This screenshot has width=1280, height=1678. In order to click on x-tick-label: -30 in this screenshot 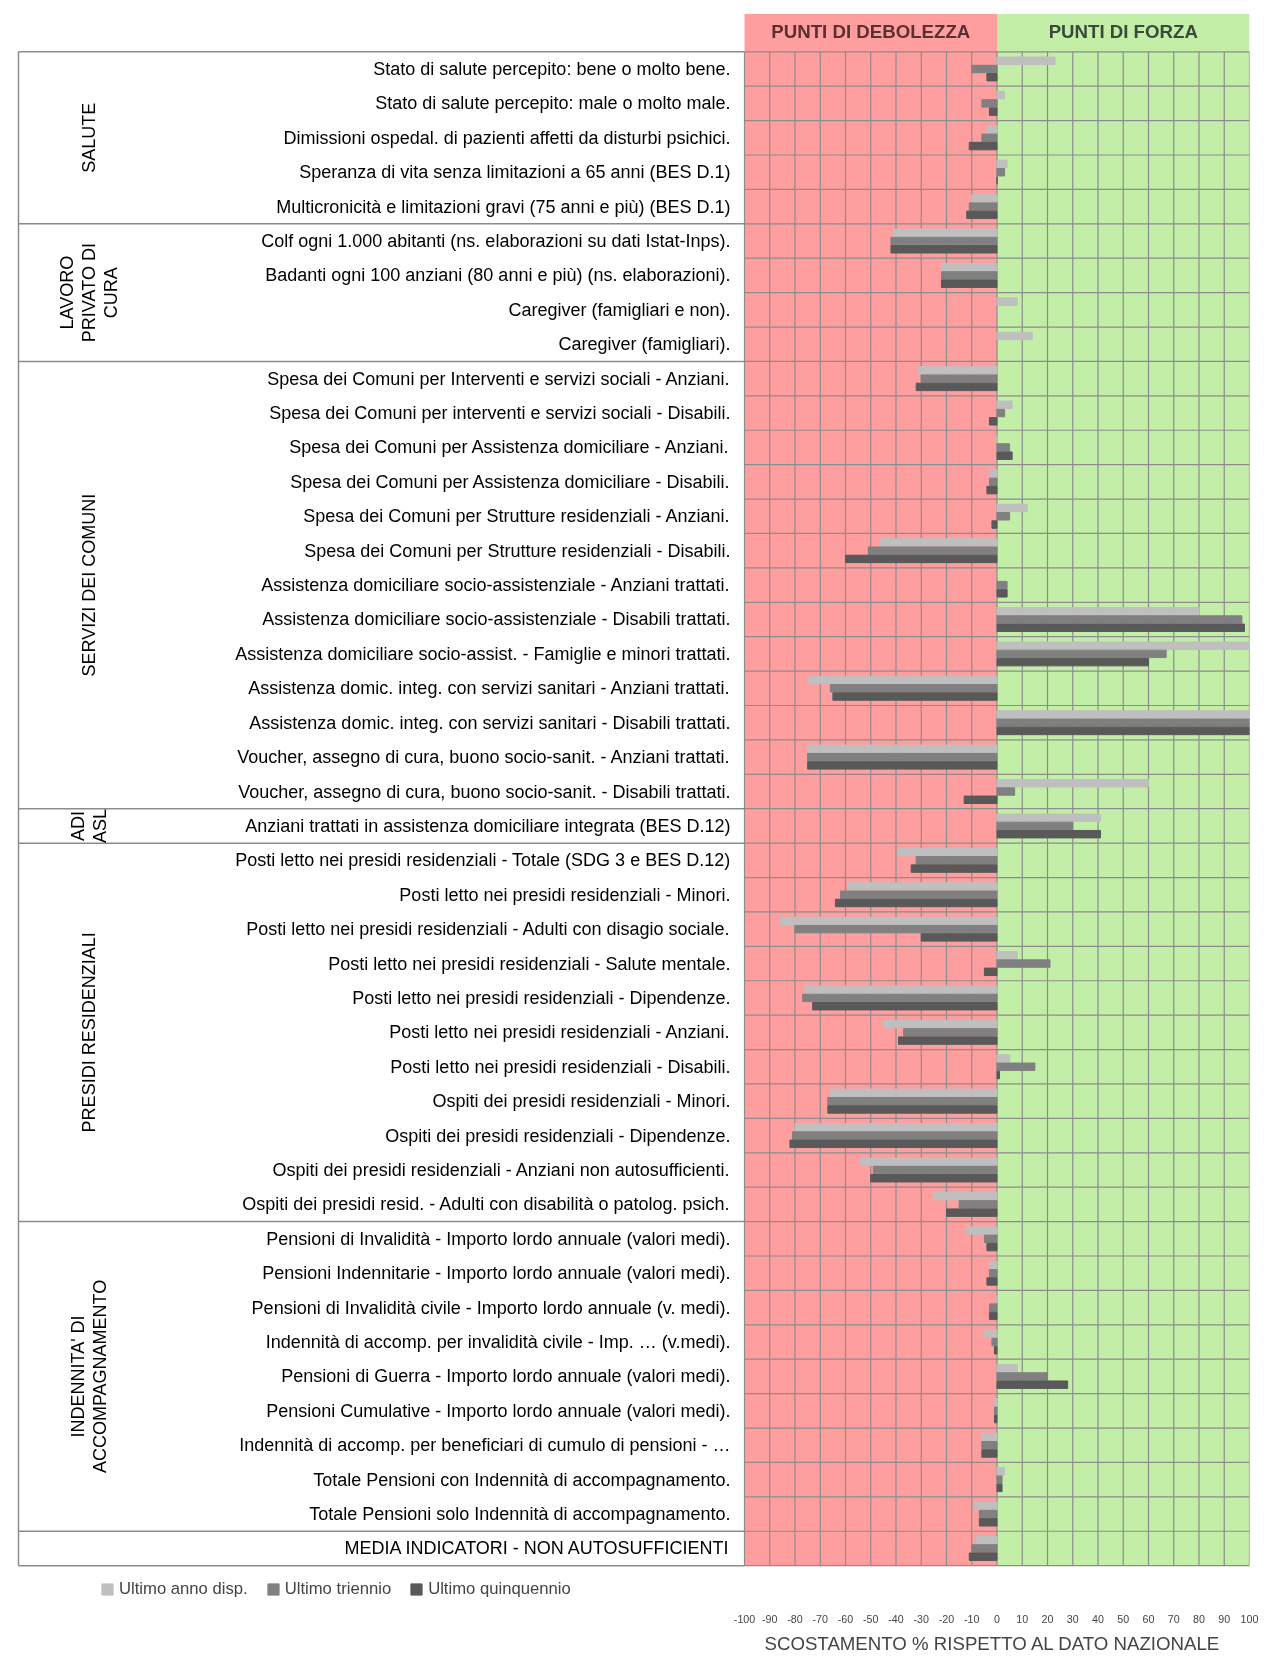, I will do `click(921, 1618)`.